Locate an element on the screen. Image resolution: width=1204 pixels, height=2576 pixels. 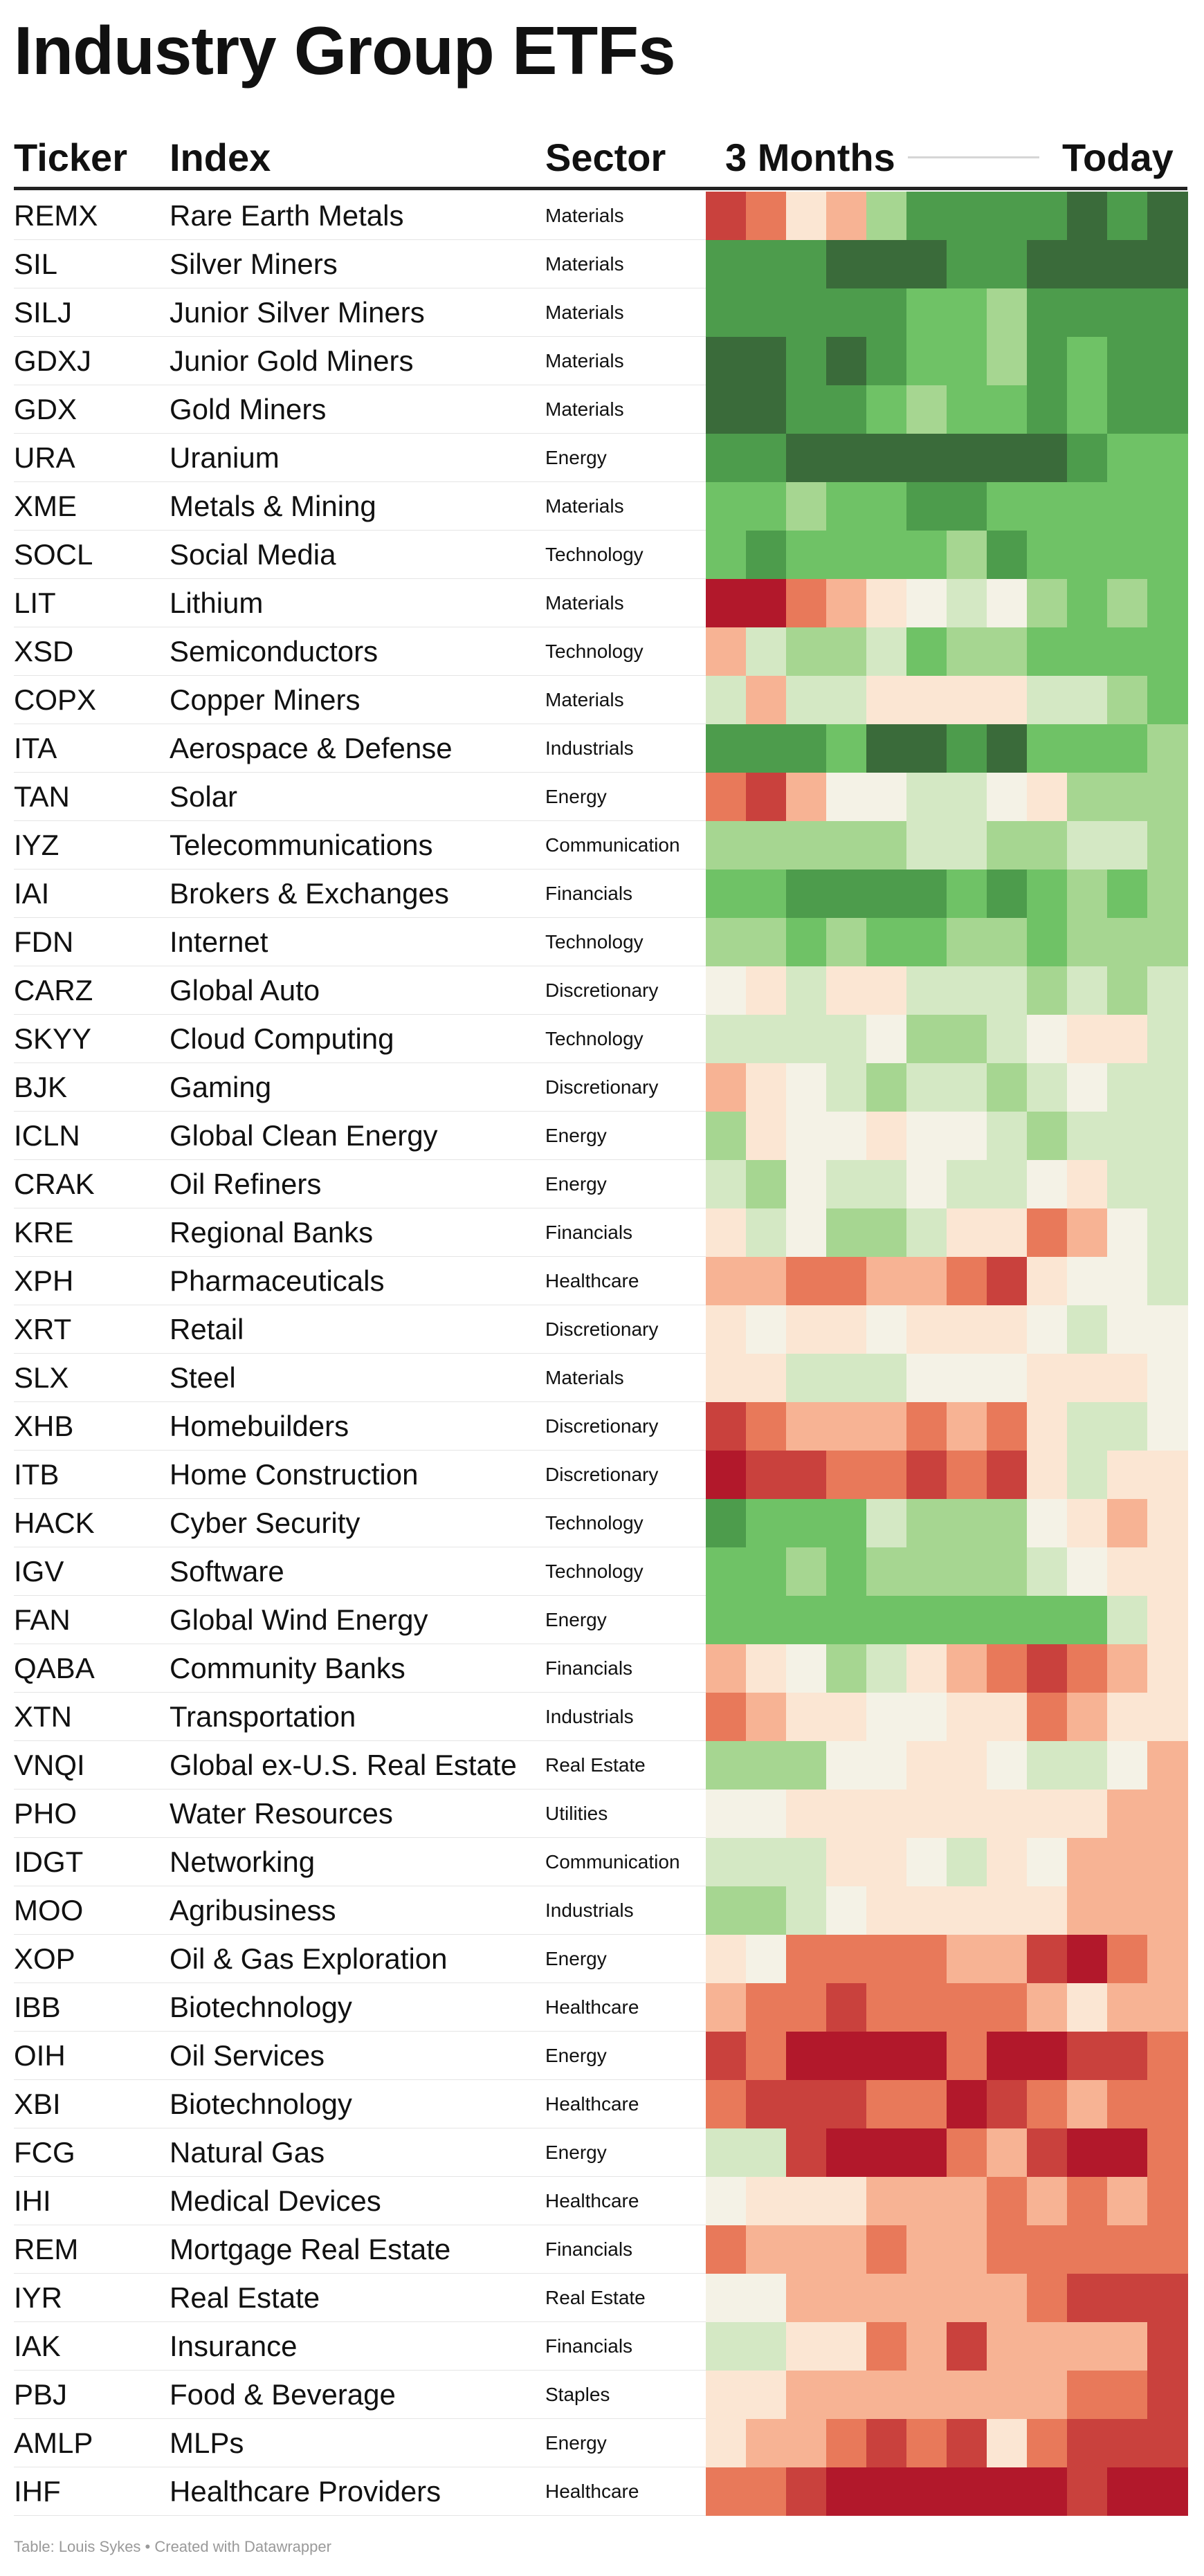
table-header: Ticker Index Sector 3 Months Today is located at coordinates (602, 160).